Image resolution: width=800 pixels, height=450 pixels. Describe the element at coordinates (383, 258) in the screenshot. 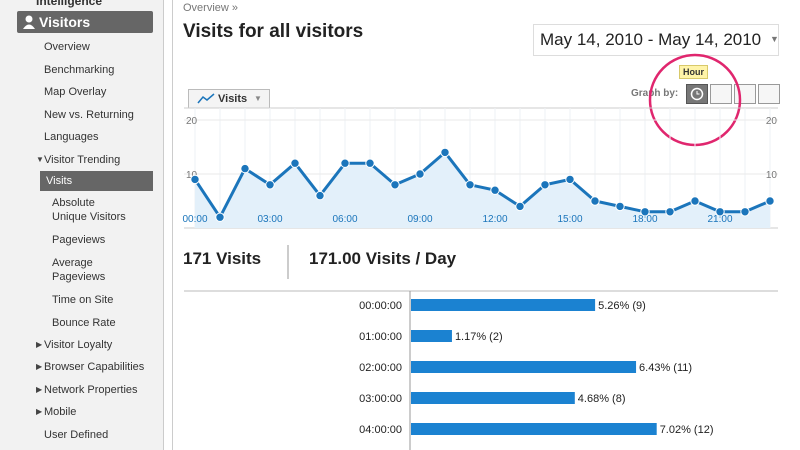

I see `summary-per-day: 171.00 Visits / Day` at that location.